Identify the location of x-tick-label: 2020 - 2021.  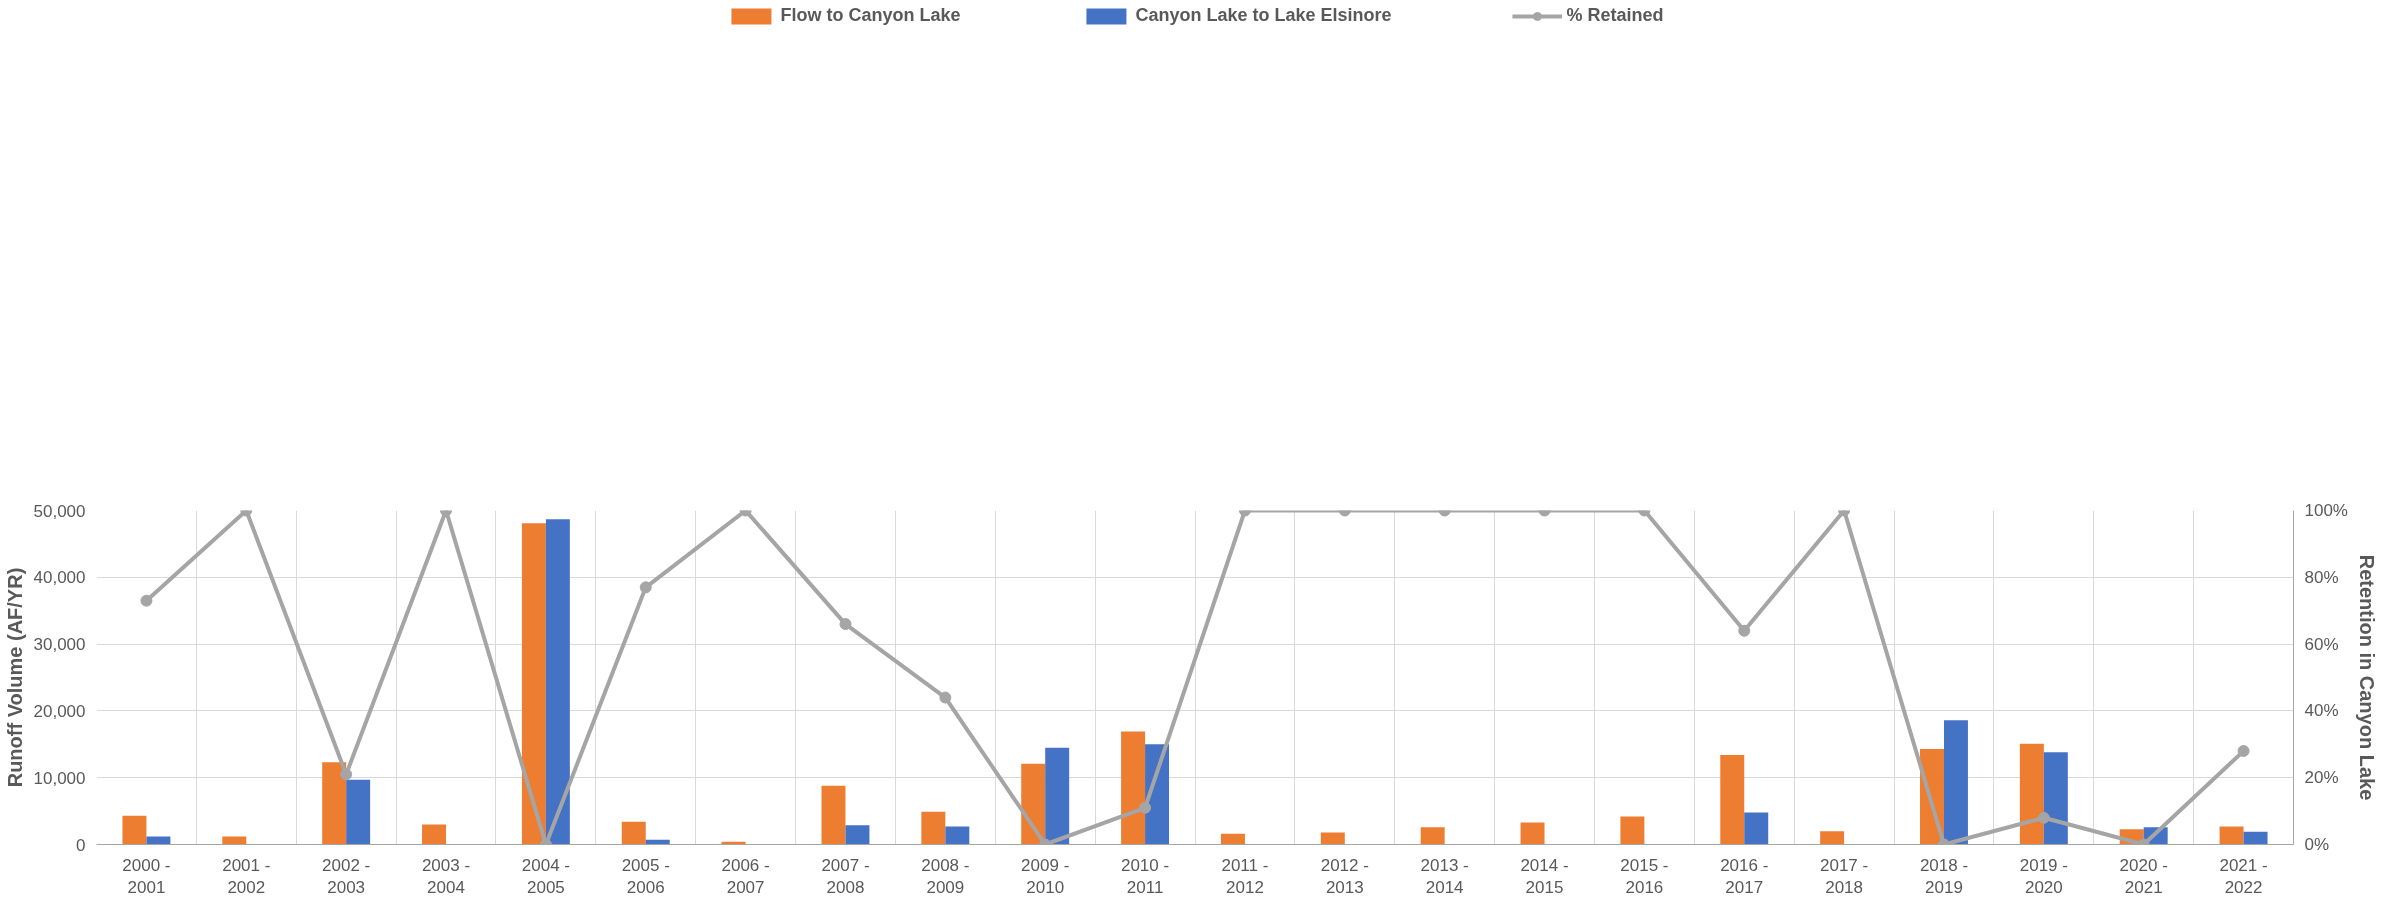
(2143, 876).